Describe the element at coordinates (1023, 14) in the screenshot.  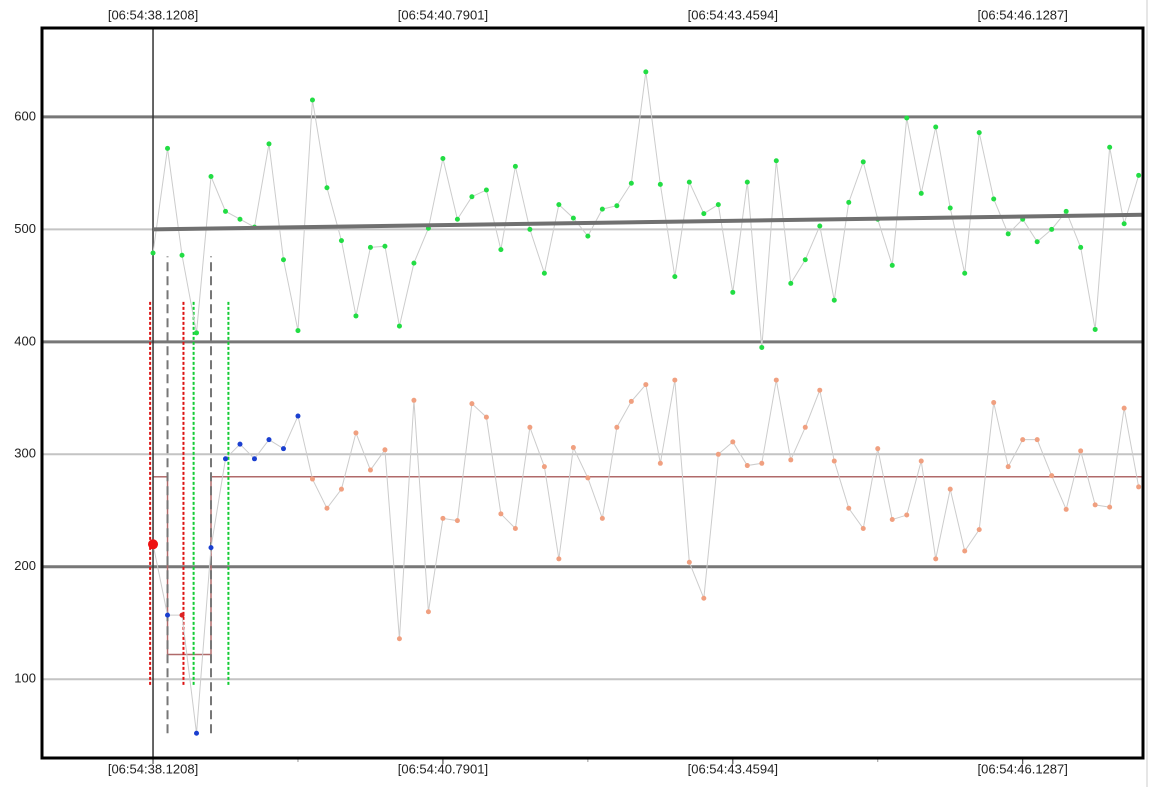
I see `x-tick-label: [06:54:46.1287]` at that location.